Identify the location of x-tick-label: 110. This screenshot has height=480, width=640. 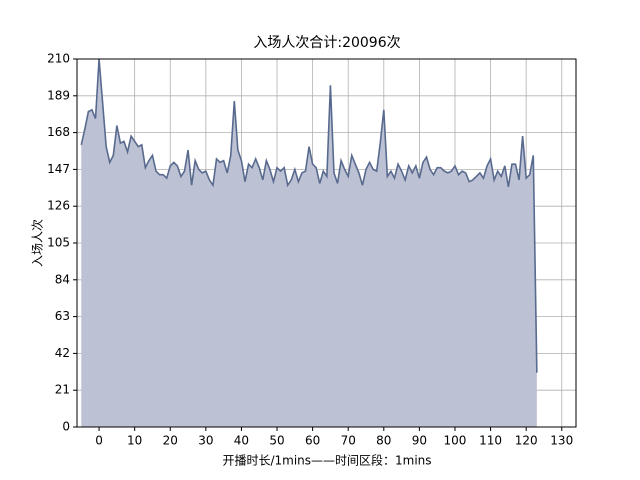
(490, 441).